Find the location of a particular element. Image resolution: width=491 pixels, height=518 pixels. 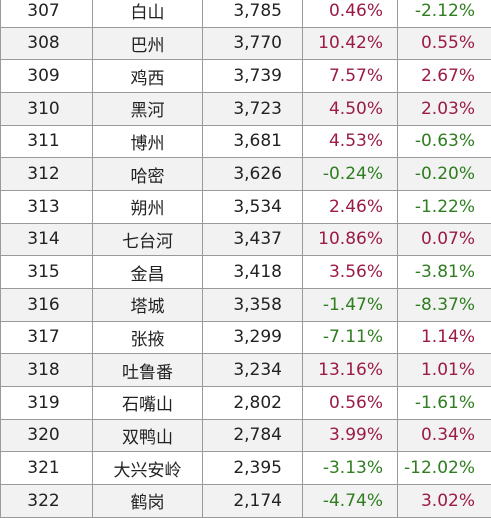

population-cell: 3,299 is located at coordinates (253, 337).